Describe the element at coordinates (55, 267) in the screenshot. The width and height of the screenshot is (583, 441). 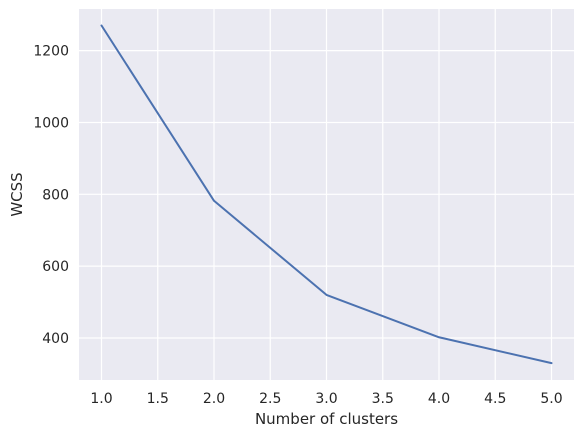
I see `y-tick-label: 600` at that location.